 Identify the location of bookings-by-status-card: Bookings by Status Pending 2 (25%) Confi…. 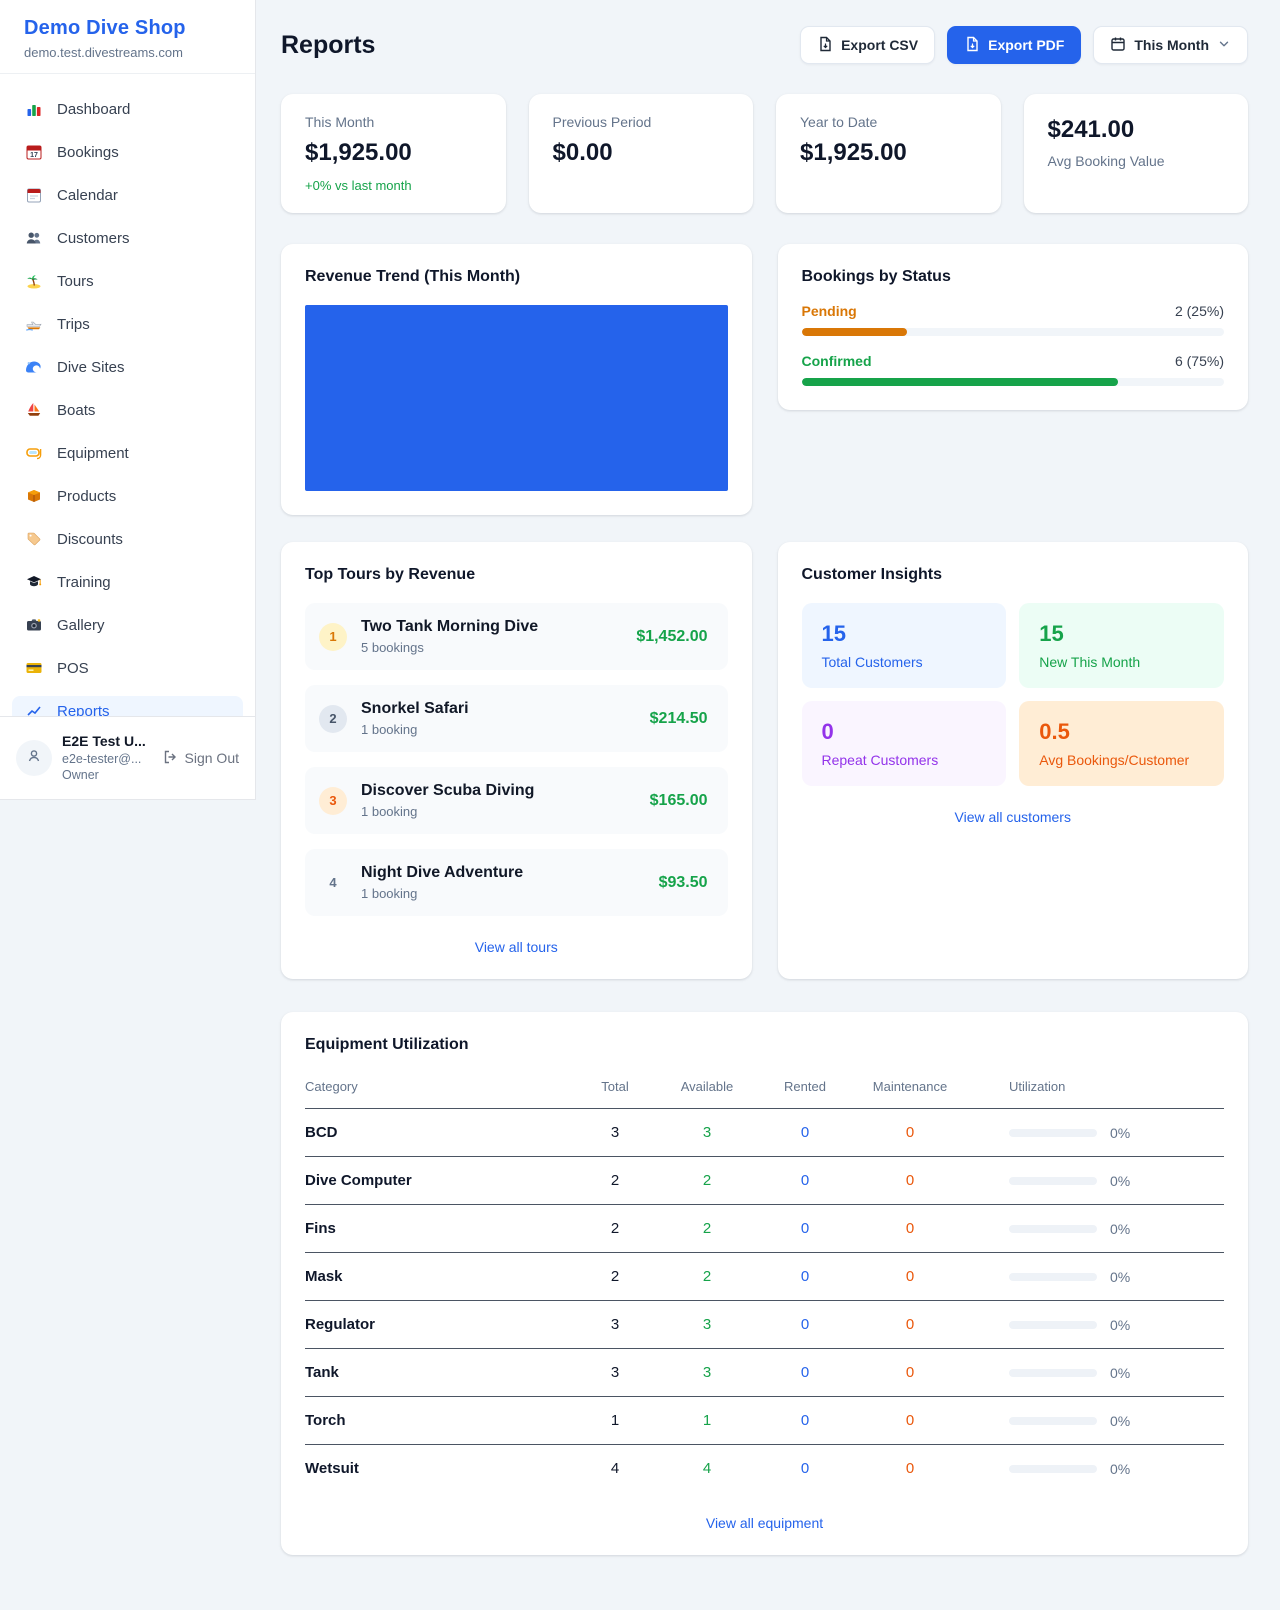
(1012, 327).